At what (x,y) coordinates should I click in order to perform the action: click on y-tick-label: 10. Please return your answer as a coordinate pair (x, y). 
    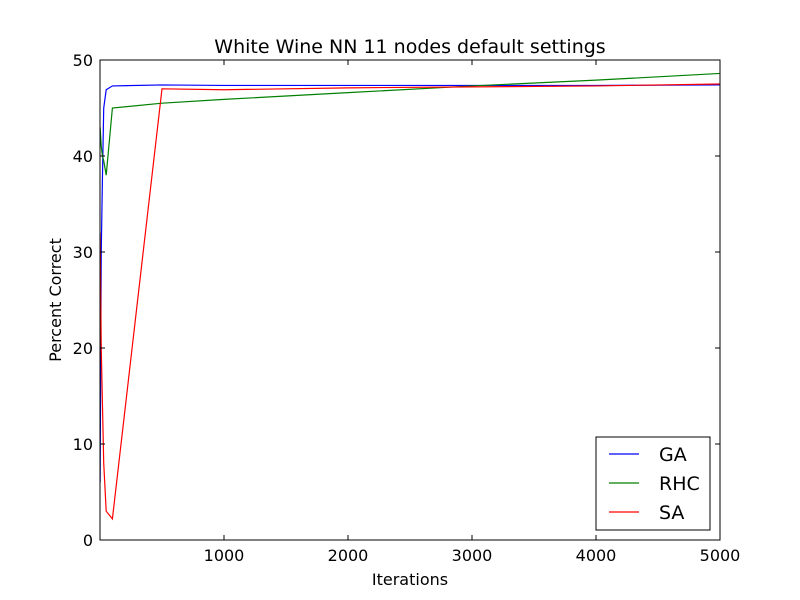
    Looking at the image, I should click on (83, 444).